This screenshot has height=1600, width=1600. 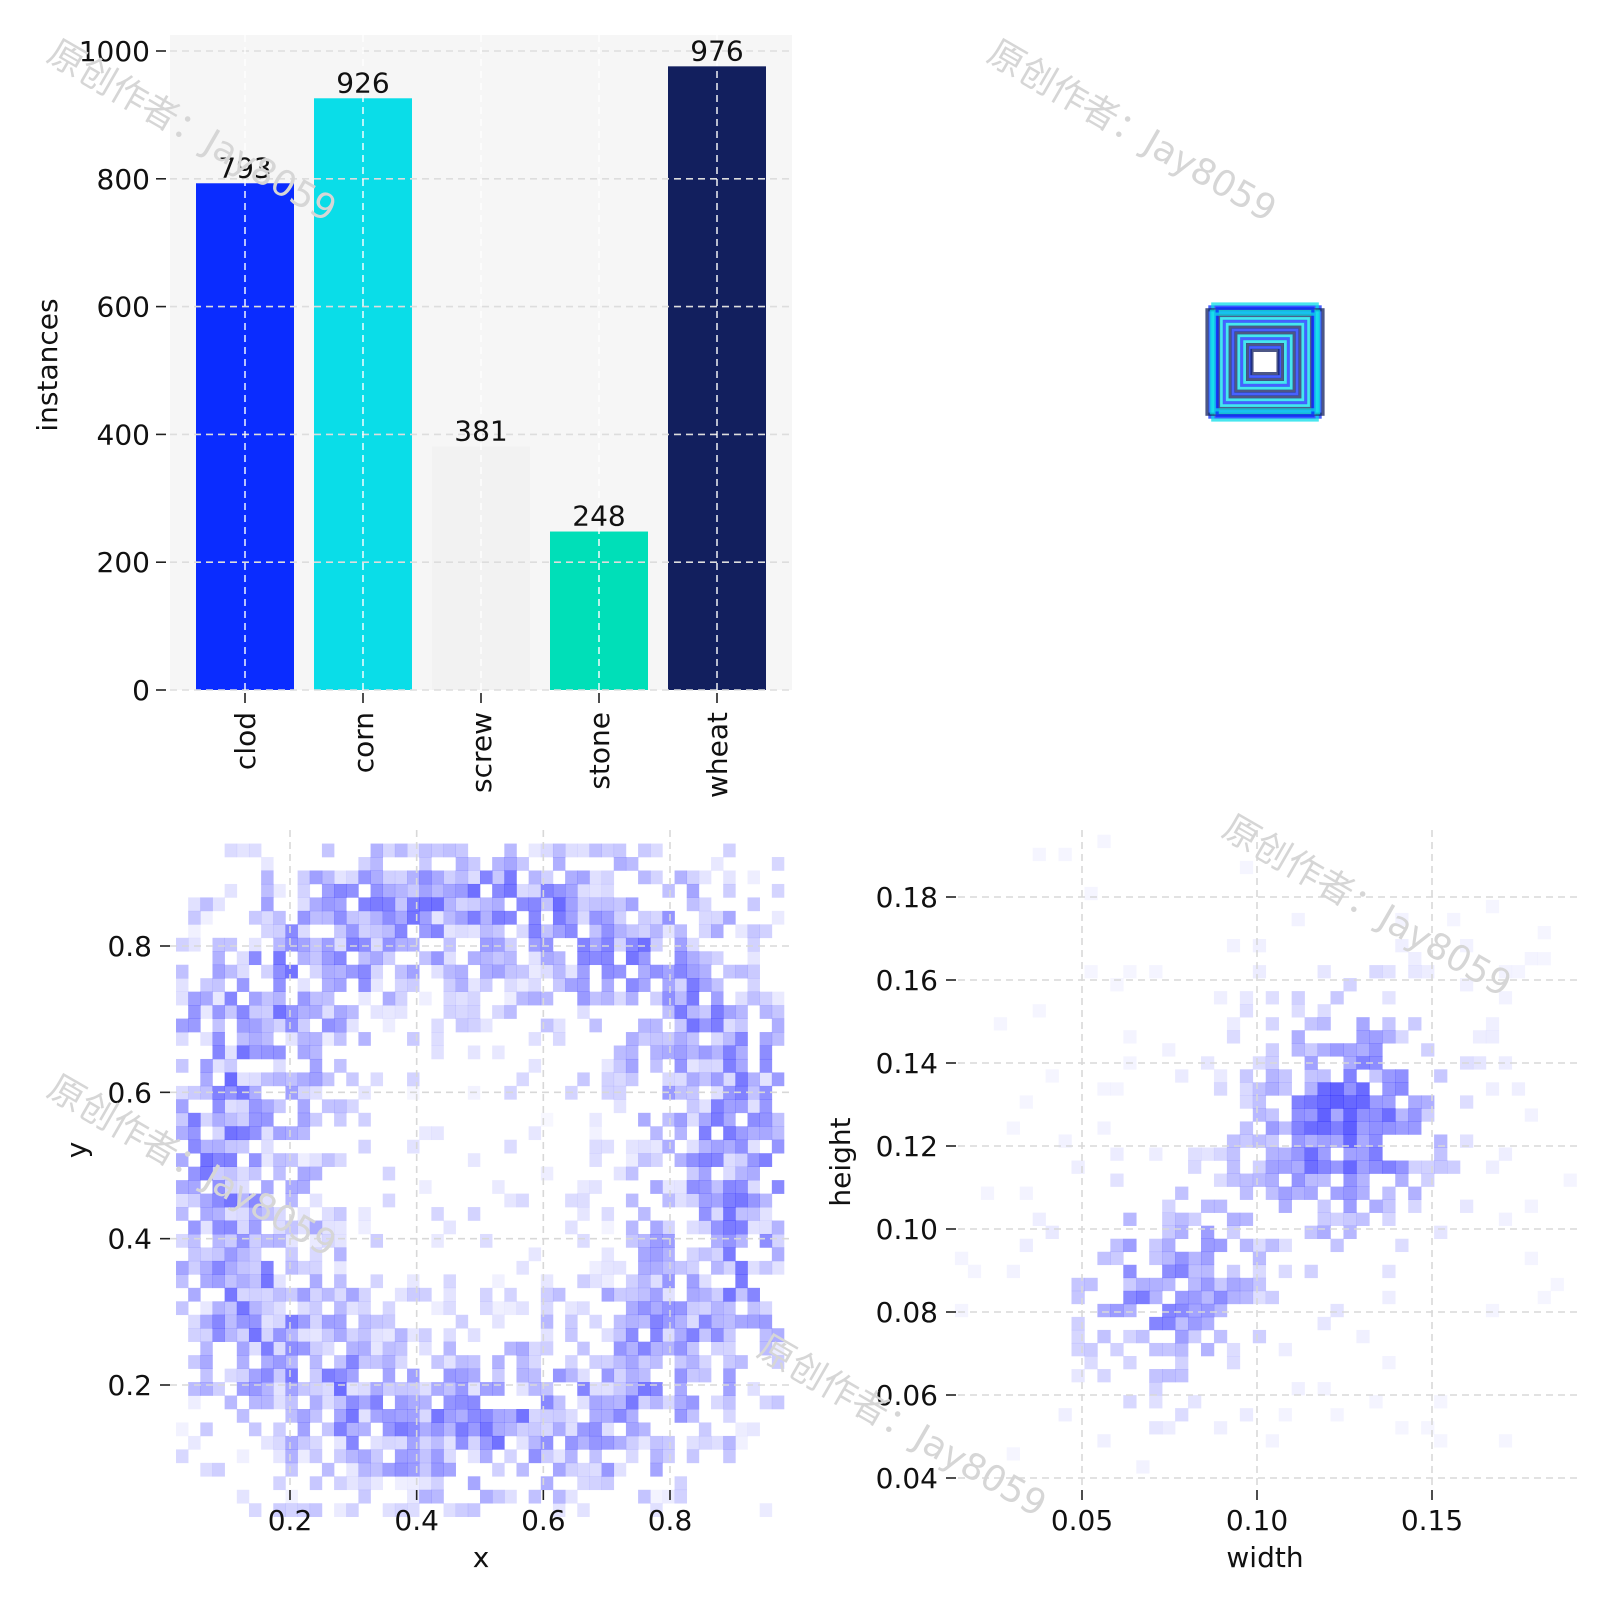 What do you see at coordinates (244, 167) in the screenshot?
I see `bar-value-label: 793` at bounding box center [244, 167].